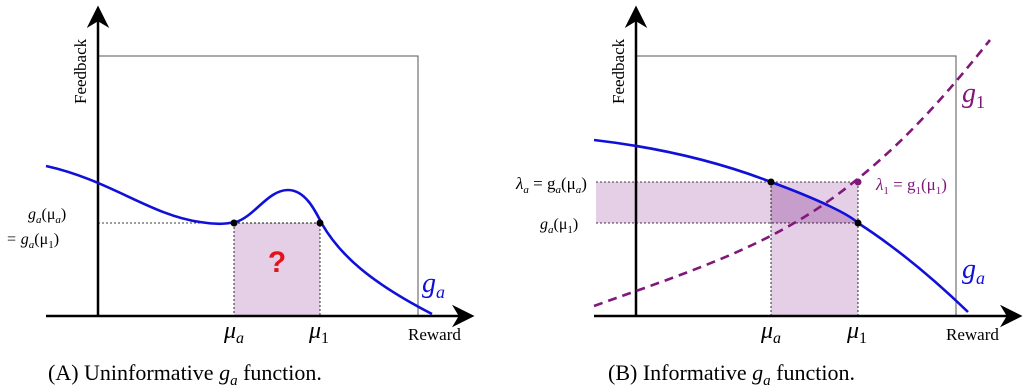  I want to click on panel-b-g-mu1-label: ga(μ1), so click(559, 226).